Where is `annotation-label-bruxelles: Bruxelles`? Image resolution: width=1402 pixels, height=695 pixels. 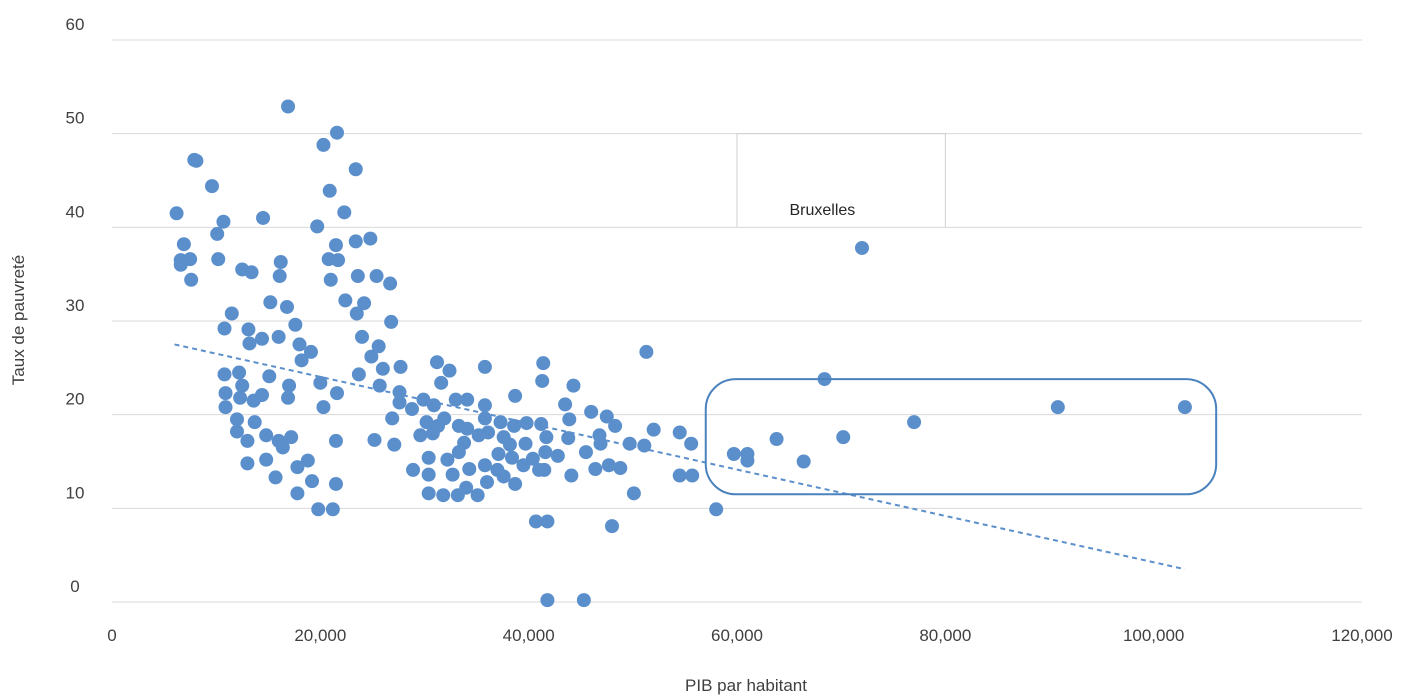
annotation-label-bruxelles: Bruxelles is located at coordinates (823, 210).